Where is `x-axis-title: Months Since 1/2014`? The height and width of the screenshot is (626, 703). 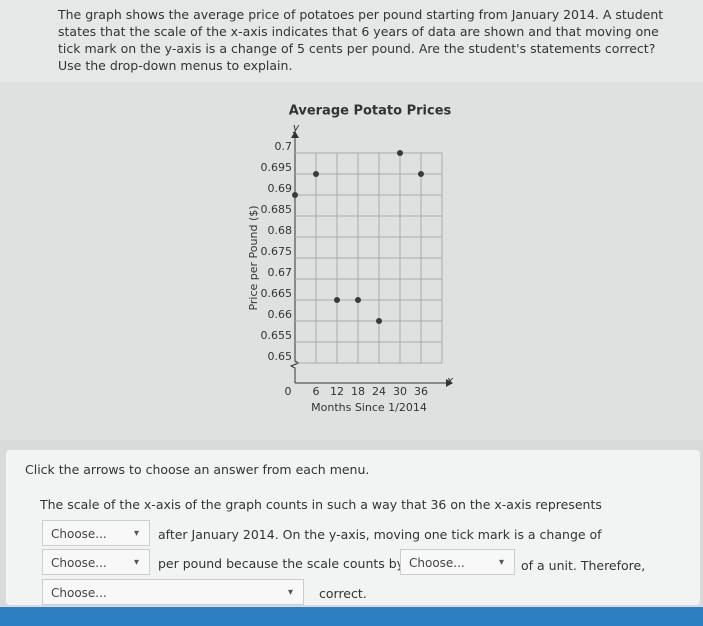
x-axis-title: Months Since 1/2014 is located at coordinates (369, 407).